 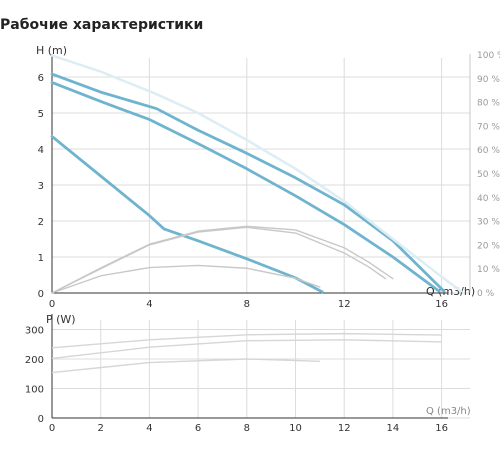 What do you see at coordinates (486, 294) in the screenshot?
I see `right-tick-label: 0 %` at bounding box center [486, 294].